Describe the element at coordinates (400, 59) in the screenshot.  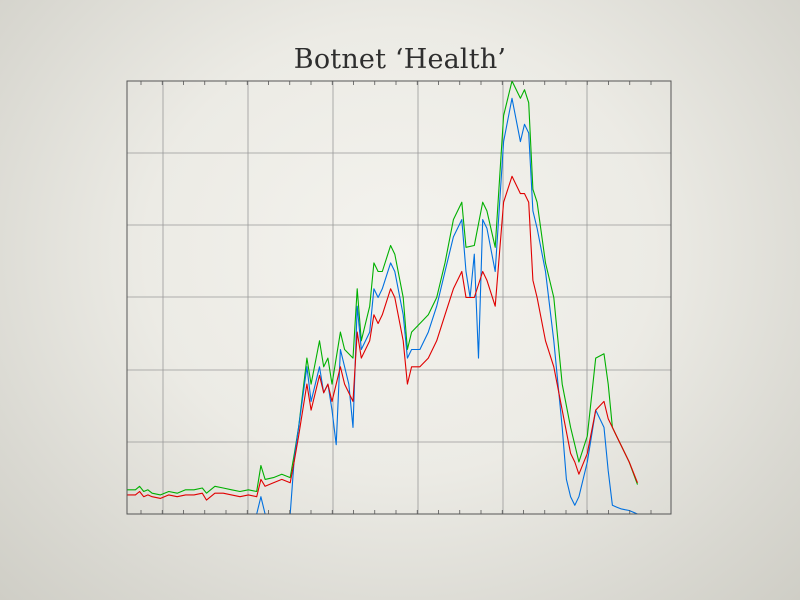
I see `chart-title: Botnet ‘Health’` at that location.